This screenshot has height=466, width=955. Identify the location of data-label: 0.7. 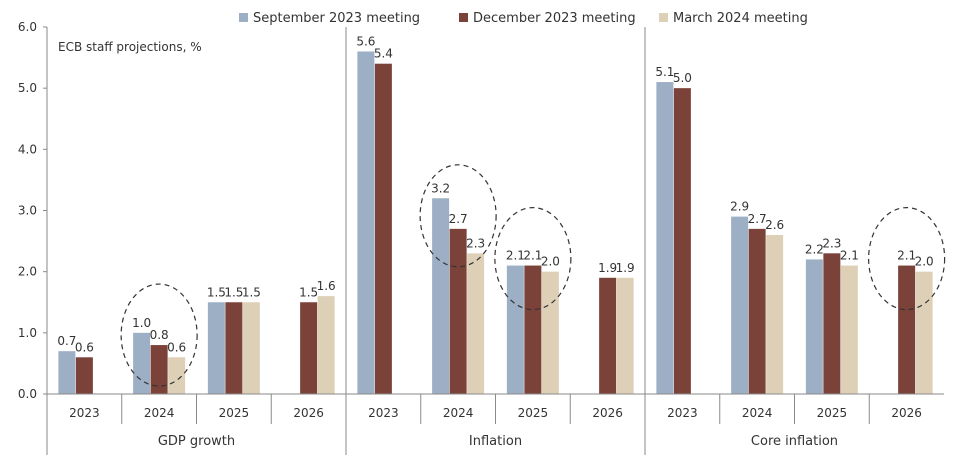
(66, 341).